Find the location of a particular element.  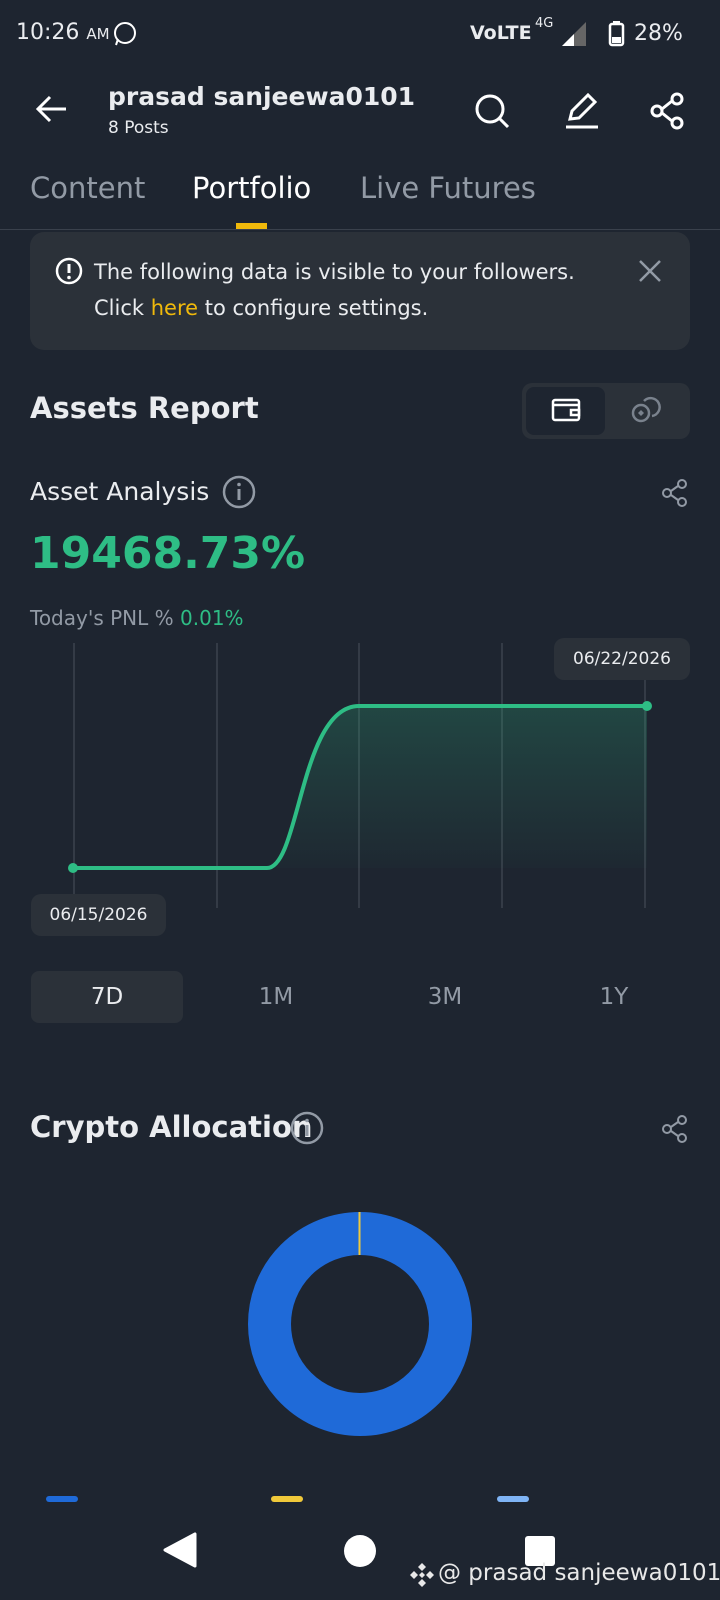

time: 10:26 is located at coordinates (48, 32).